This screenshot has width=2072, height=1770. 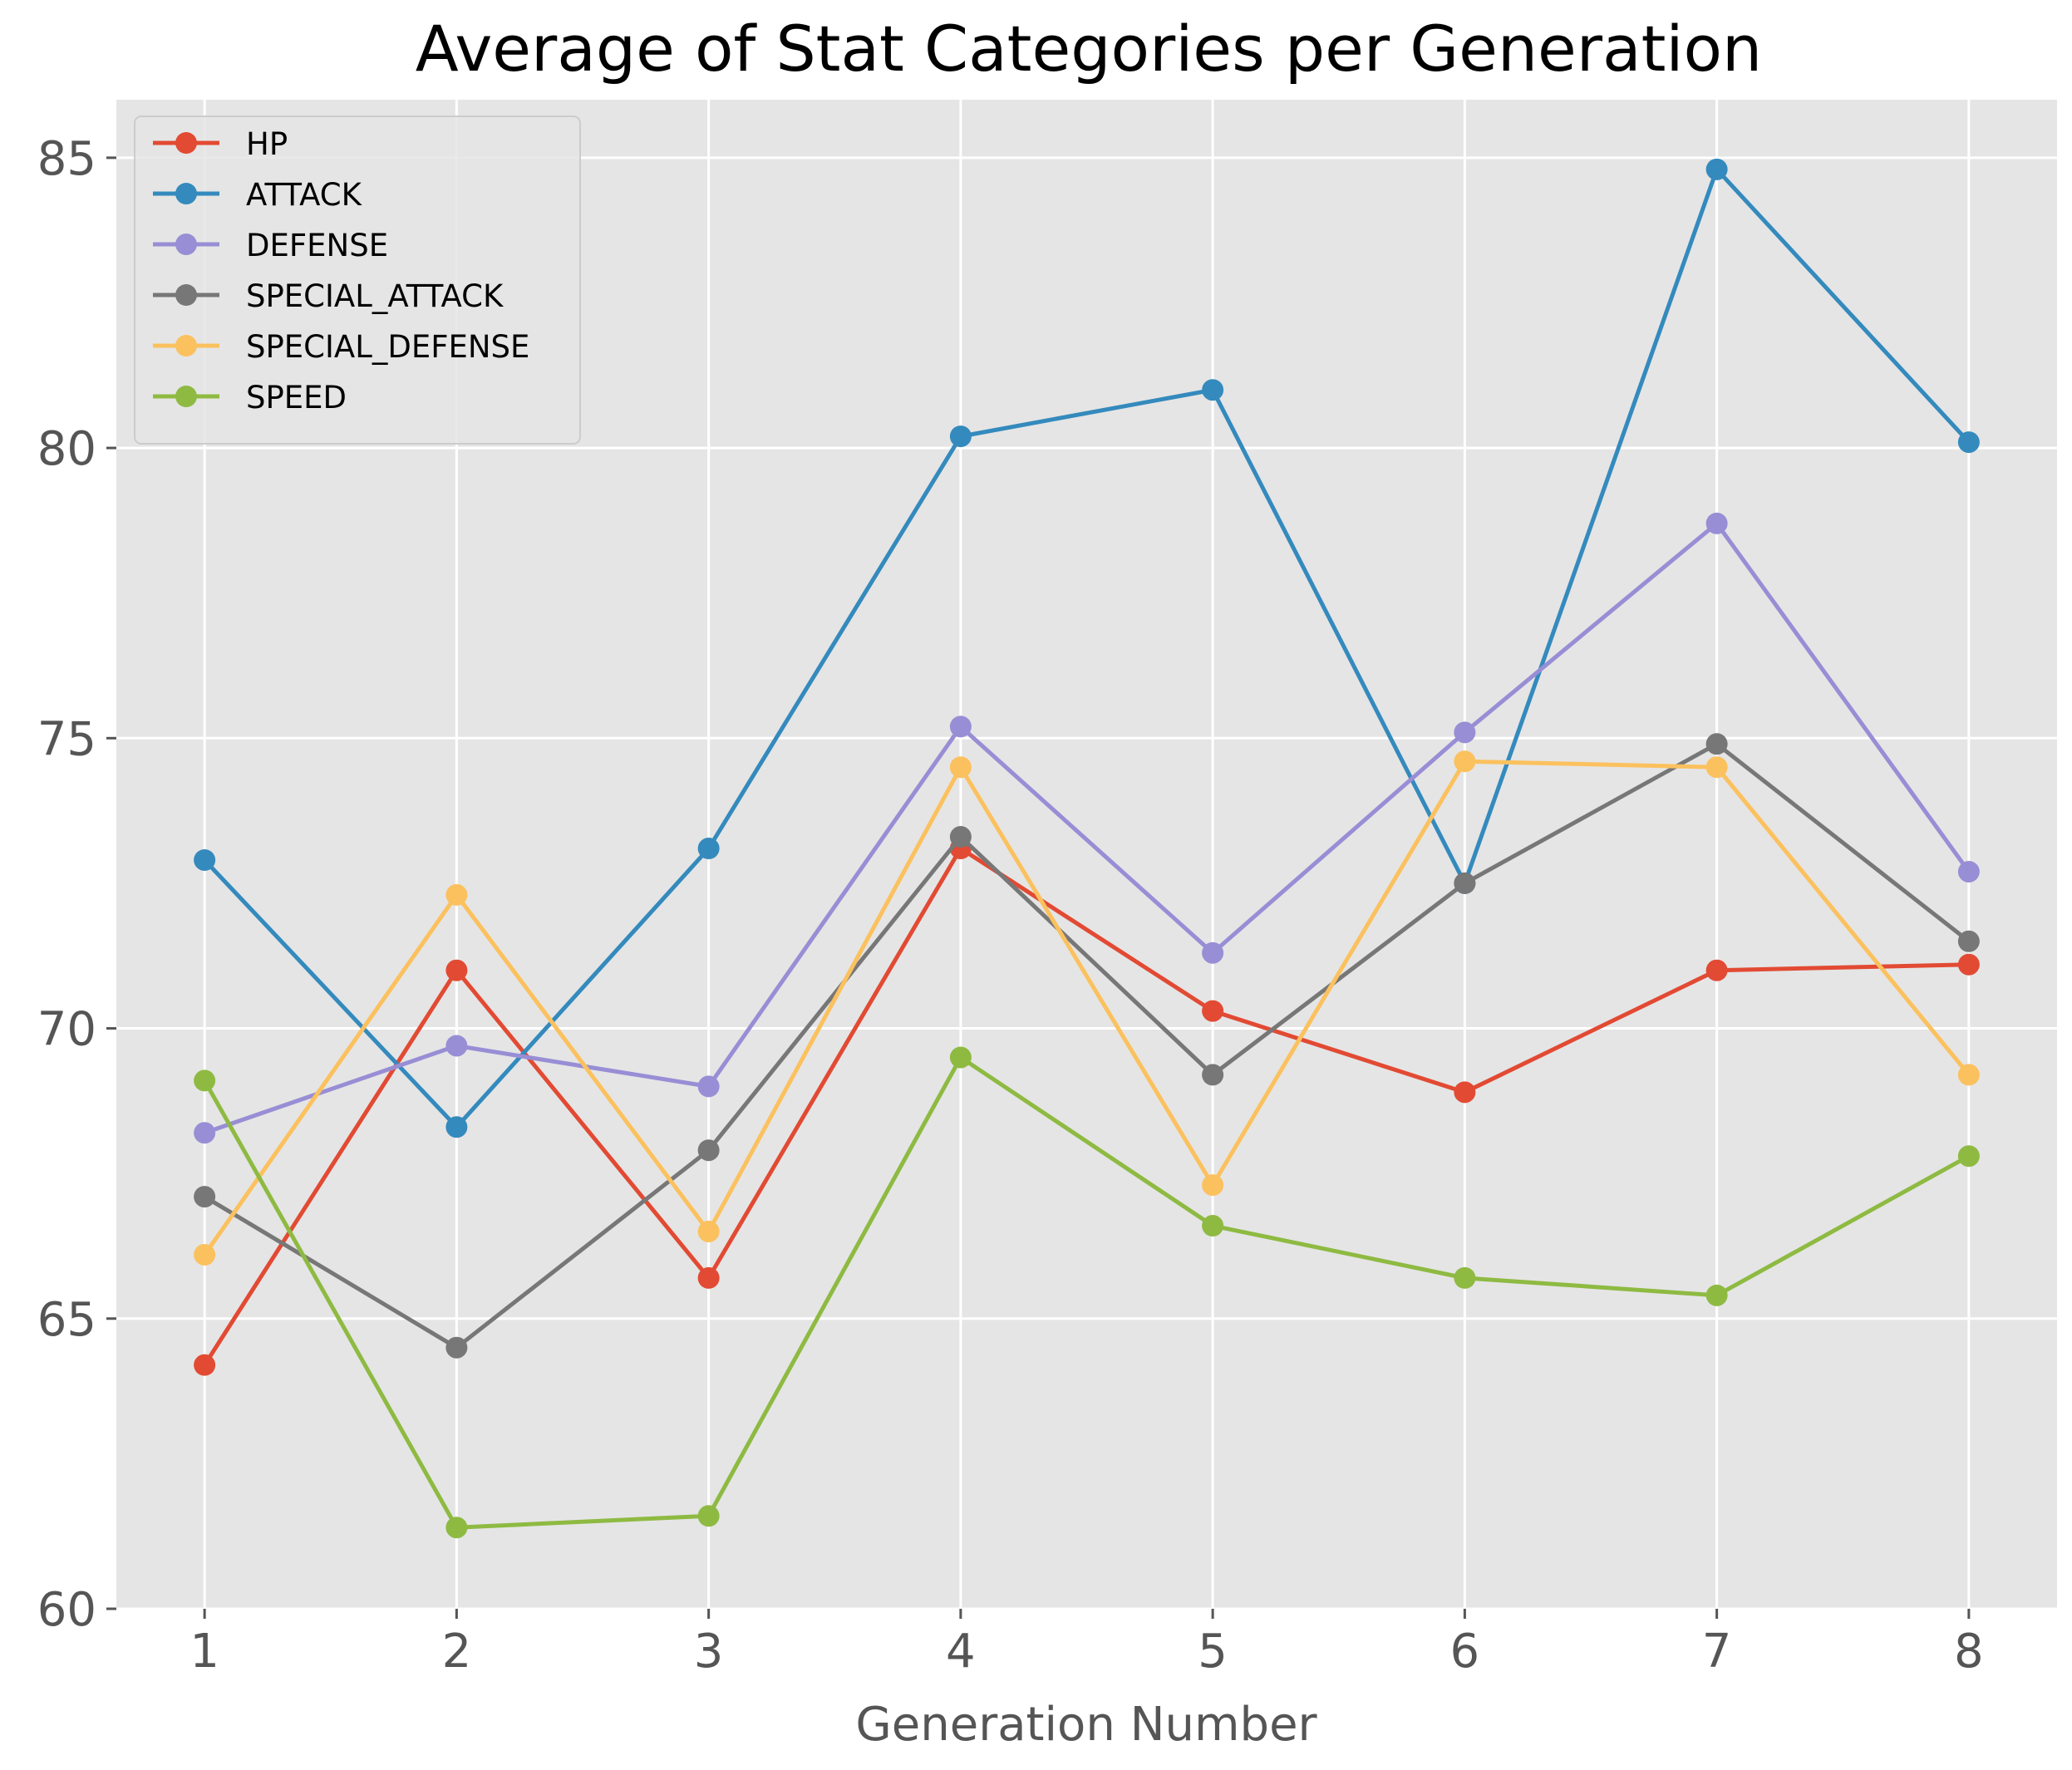 I want to click on legend-item-speed: SPEED, so click(x=250, y=397).